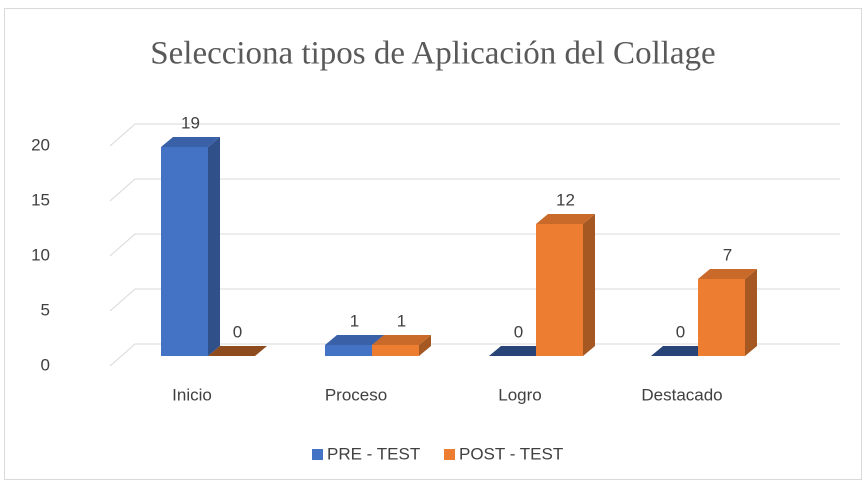 This screenshot has height=485, width=867. I want to click on x-tick-label: Inicio, so click(192, 394).